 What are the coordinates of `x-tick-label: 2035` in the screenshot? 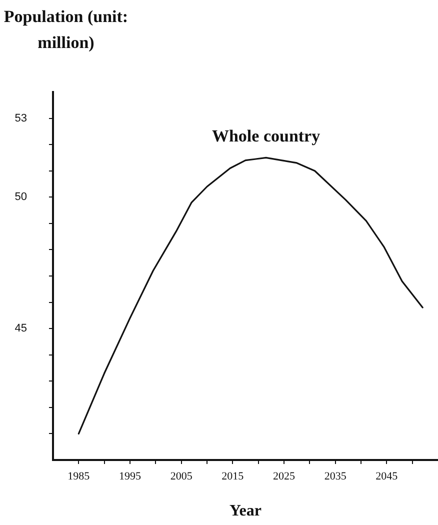 It's located at (335, 476).